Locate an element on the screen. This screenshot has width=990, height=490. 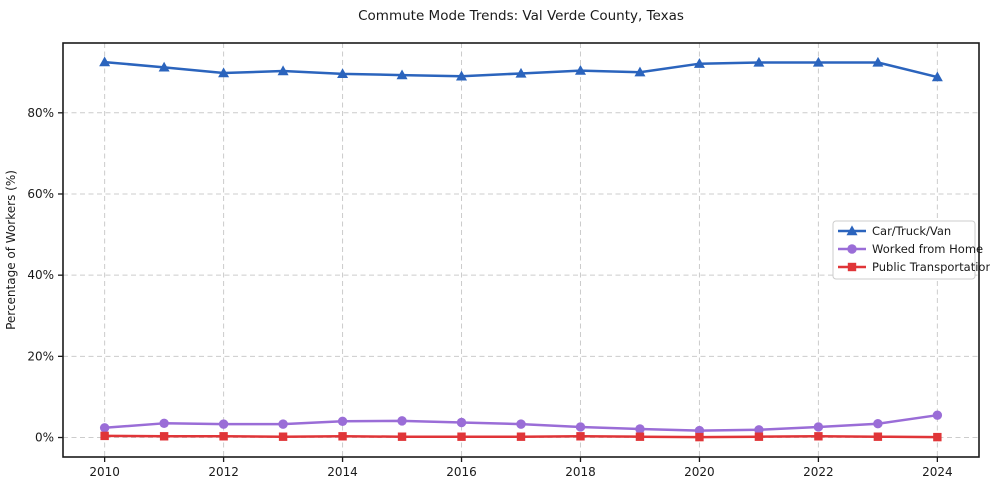
legend-marker-public-transportation is located at coordinates (852, 267).